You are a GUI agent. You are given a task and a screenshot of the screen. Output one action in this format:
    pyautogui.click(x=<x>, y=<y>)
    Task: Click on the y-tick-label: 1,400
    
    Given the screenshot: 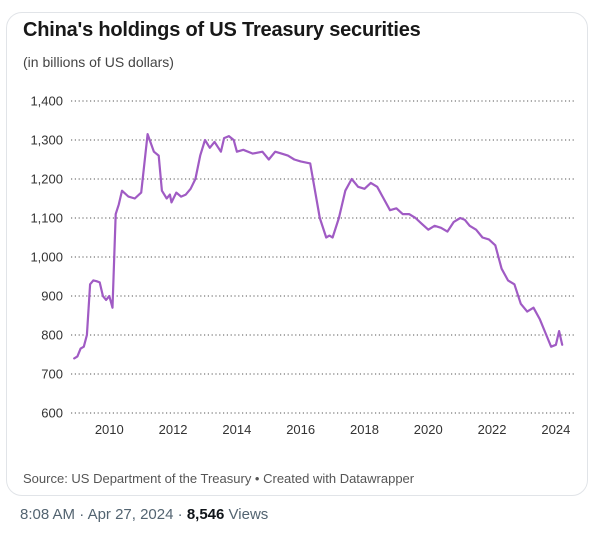 What is the action you would take?
    pyautogui.click(x=46, y=101)
    